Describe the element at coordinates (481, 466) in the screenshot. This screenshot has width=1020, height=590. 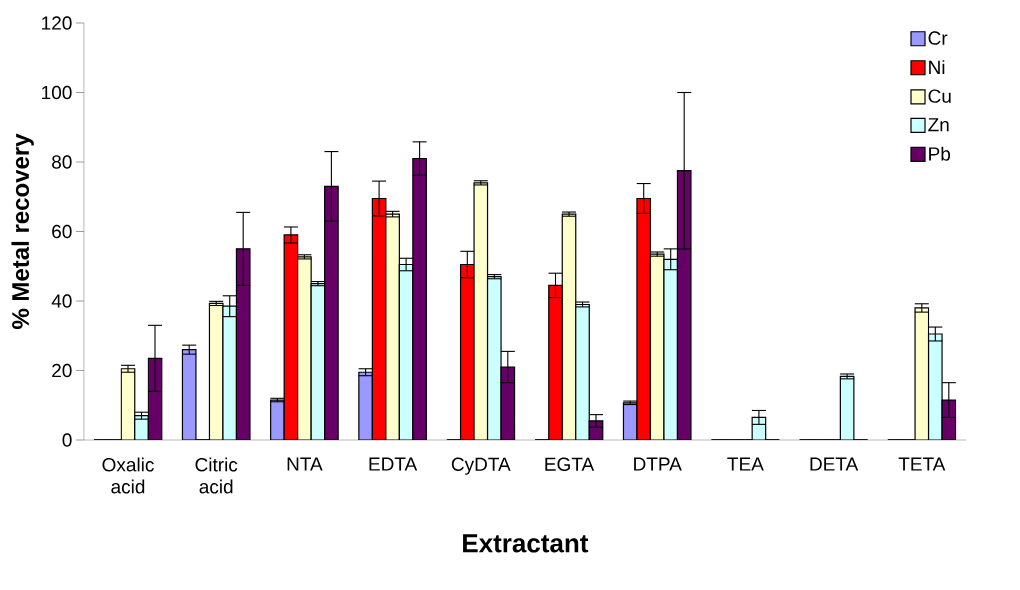
I see `x-tick-label: CyDTA` at that location.